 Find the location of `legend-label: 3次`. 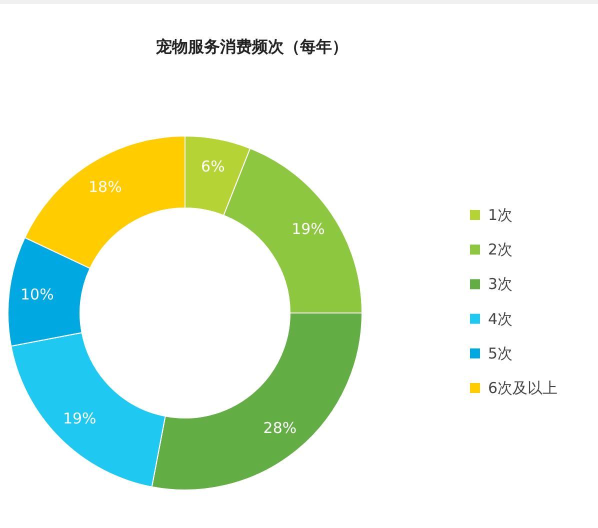

legend-label: 3次 is located at coordinates (500, 284).